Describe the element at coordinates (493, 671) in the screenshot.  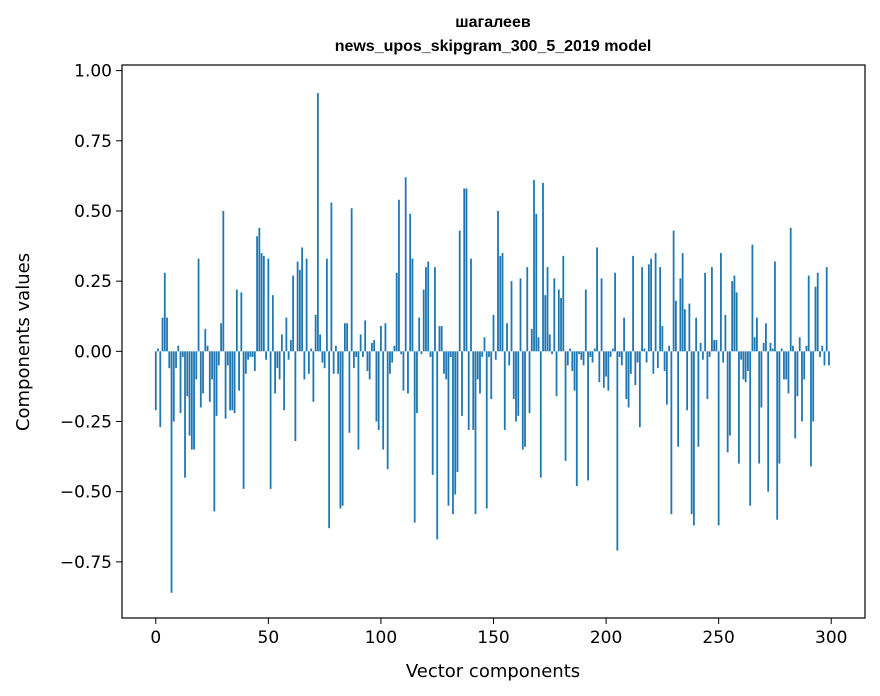
I see `x-axis-label: Vector components` at that location.